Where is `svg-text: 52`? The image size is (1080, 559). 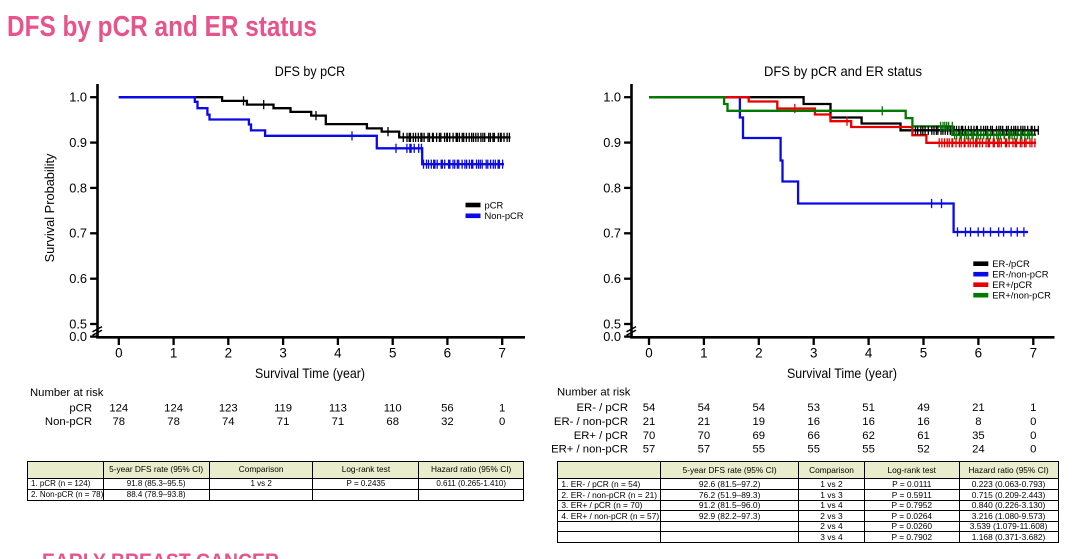 svg-text: 52 is located at coordinates (923, 450).